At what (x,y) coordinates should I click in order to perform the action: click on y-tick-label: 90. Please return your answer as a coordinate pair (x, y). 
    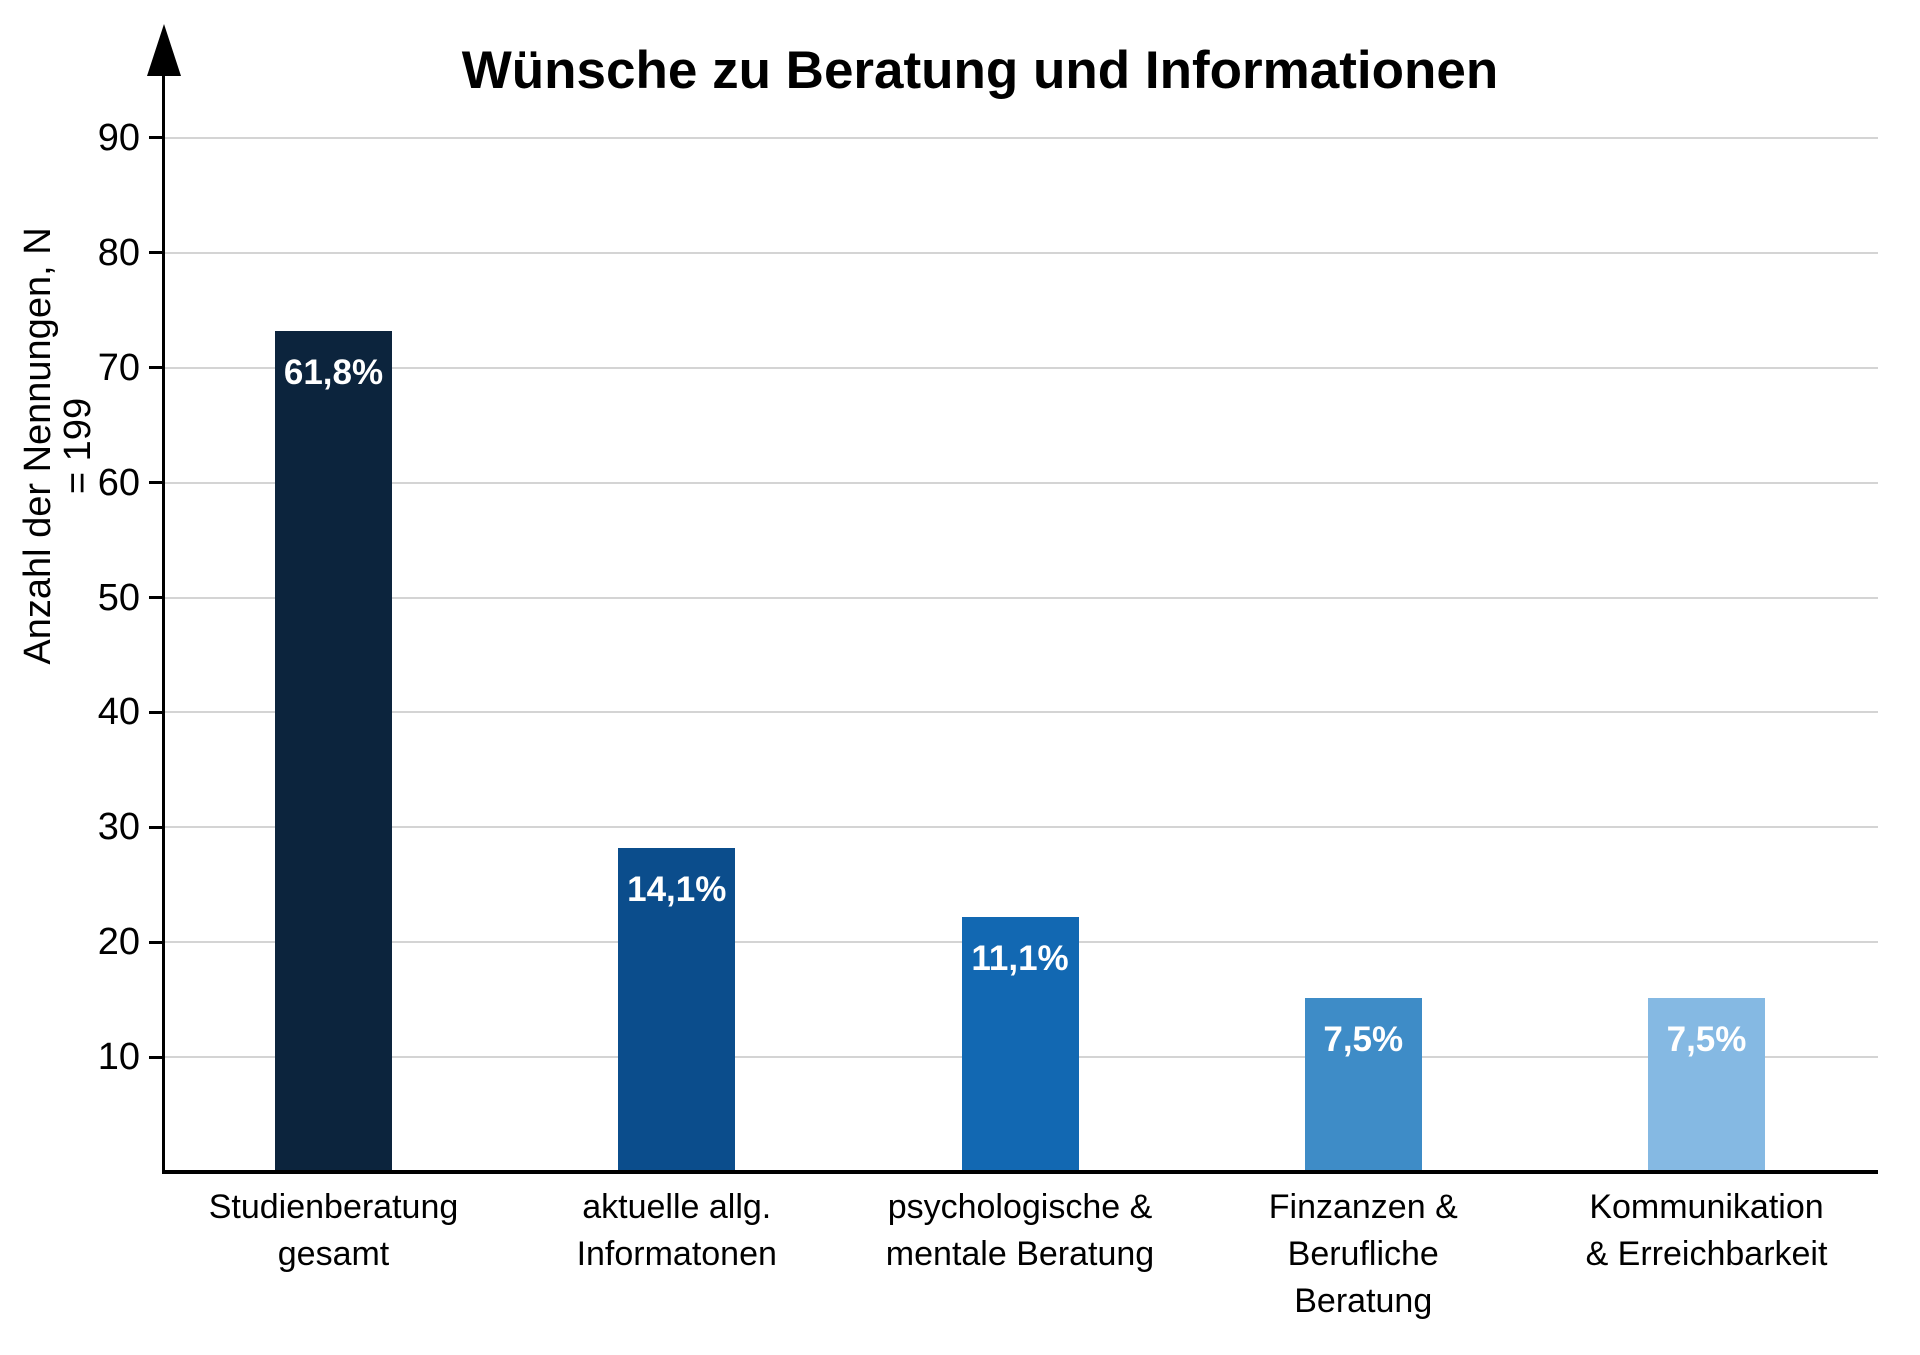
    Looking at the image, I should click on (118, 137).